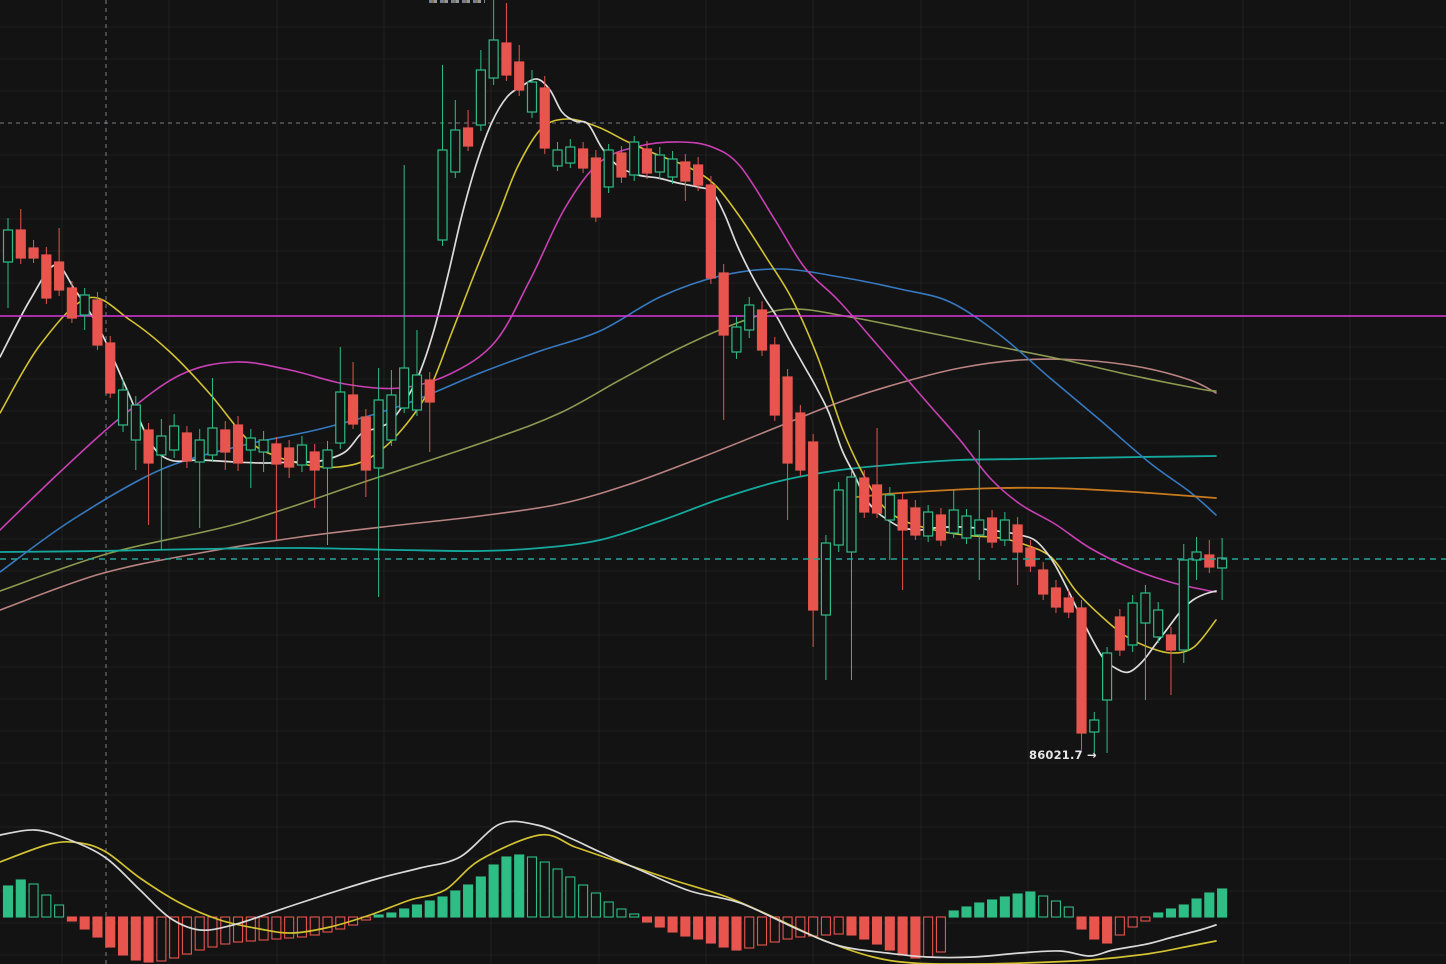 Image resolution: width=1446 pixels, height=964 pixels. I want to click on macd-histogram, so click(615, 908).